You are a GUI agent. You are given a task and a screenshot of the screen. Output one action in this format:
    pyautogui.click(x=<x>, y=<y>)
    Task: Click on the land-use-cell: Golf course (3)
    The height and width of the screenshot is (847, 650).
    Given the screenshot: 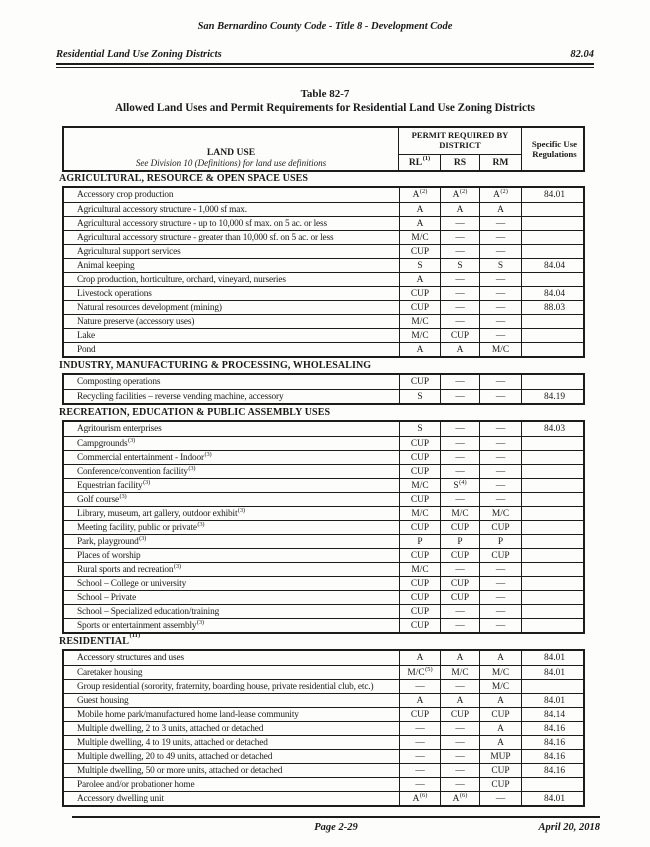 What is the action you would take?
    pyautogui.click(x=102, y=499)
    